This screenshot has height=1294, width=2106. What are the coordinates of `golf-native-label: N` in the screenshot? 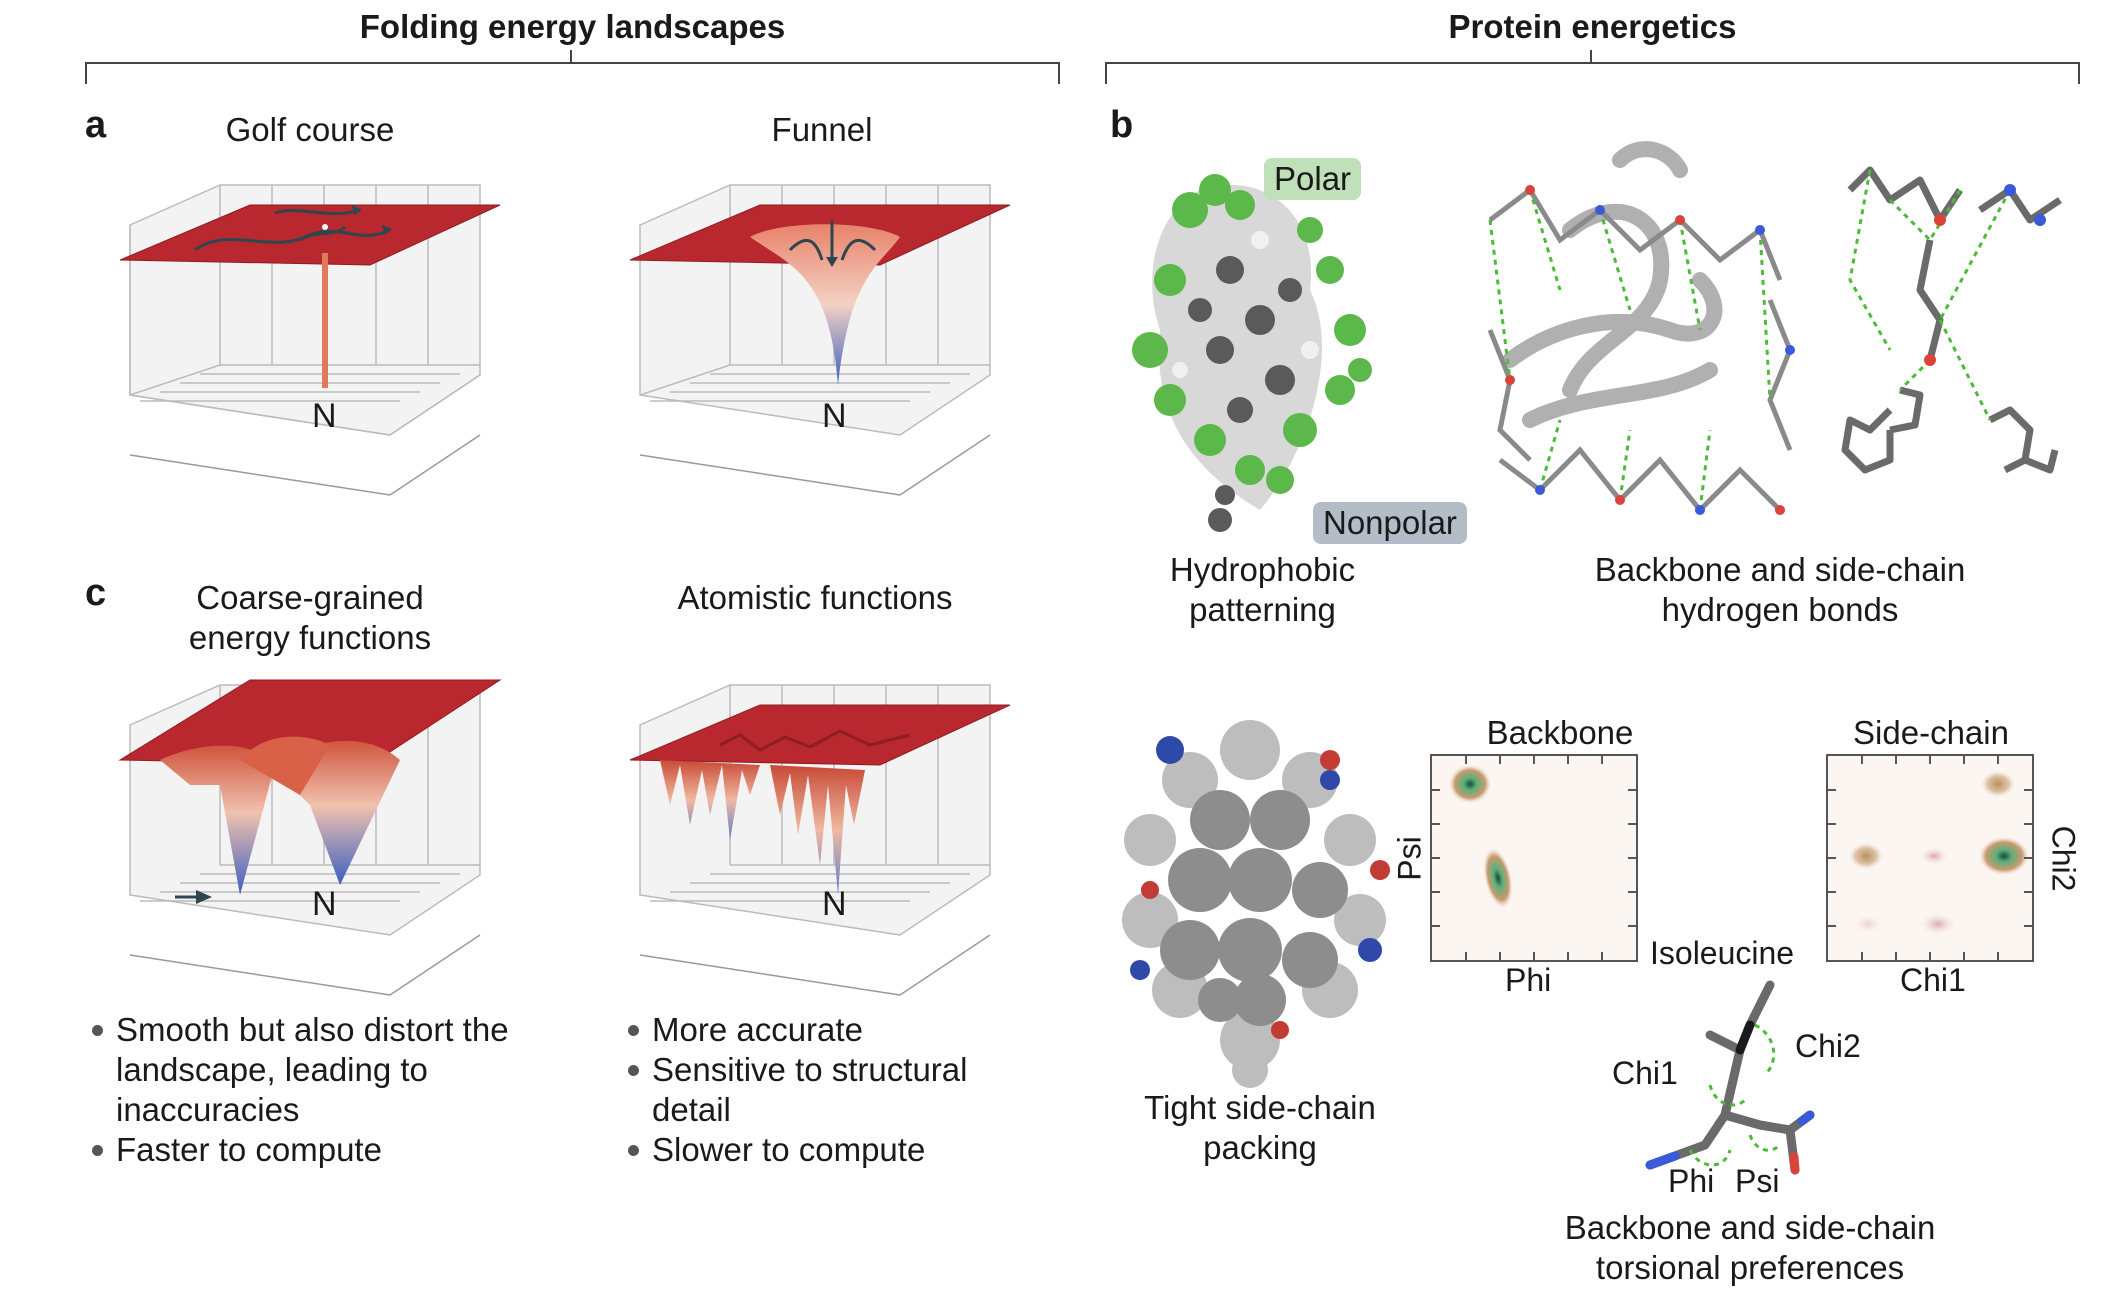 It's located at (324, 416).